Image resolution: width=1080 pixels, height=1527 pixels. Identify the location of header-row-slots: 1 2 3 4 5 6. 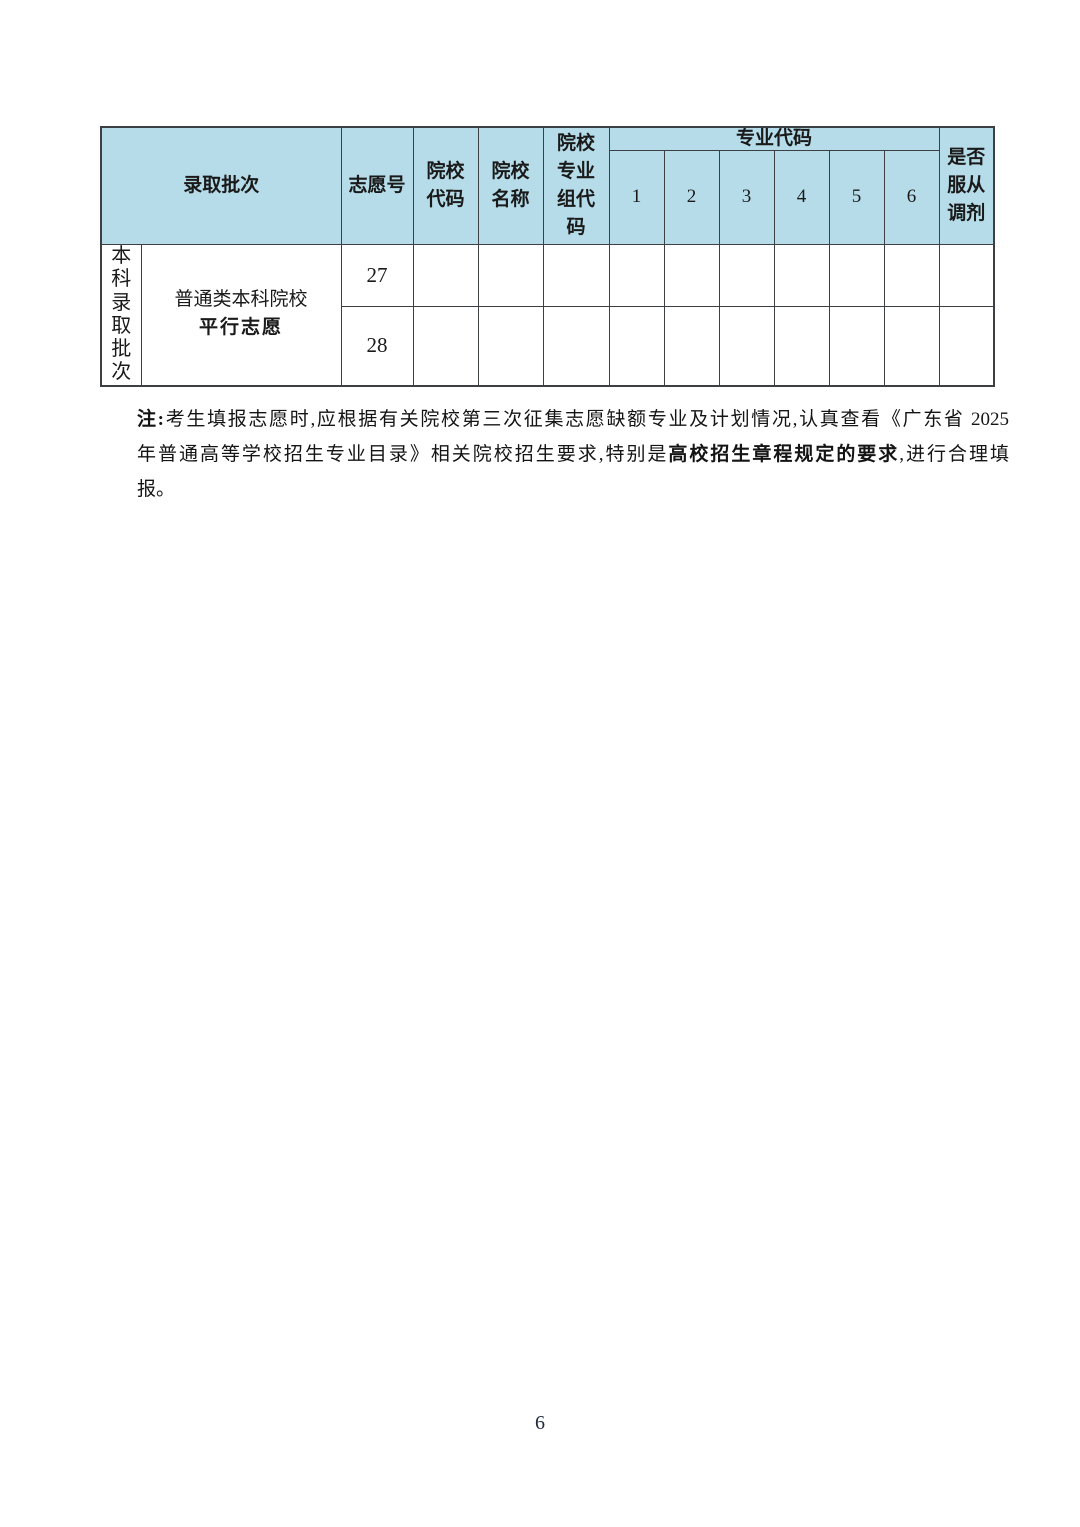
(547, 197).